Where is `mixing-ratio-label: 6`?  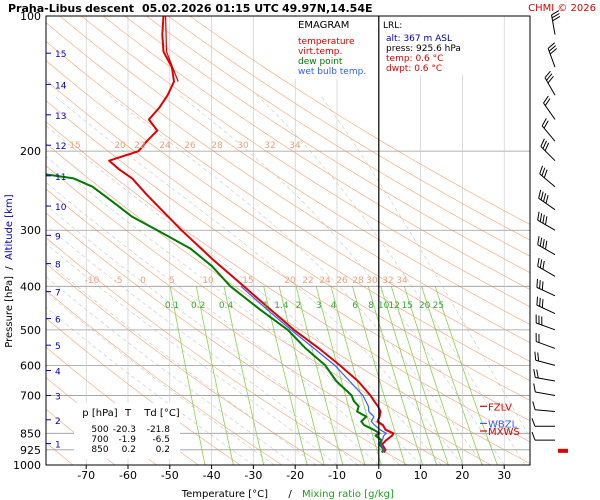 mixing-ratio-label: 6 is located at coordinates (355, 306).